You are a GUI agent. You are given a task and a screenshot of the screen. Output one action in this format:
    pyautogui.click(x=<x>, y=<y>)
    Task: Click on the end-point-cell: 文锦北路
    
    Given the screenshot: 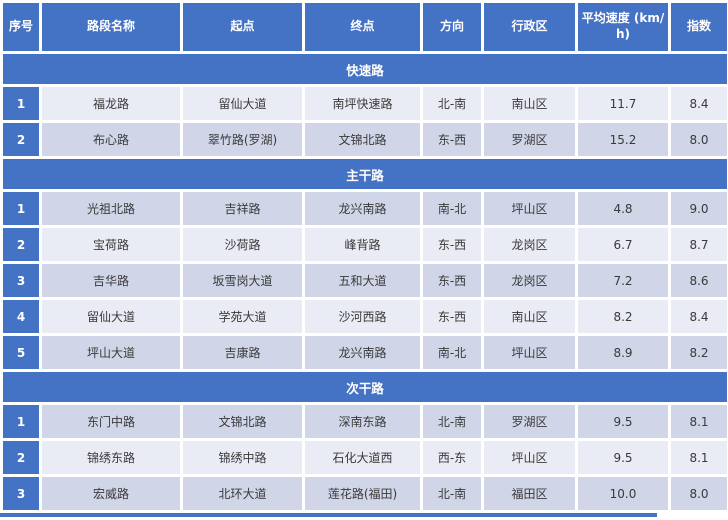 What is the action you would take?
    pyautogui.click(x=362, y=139)
    